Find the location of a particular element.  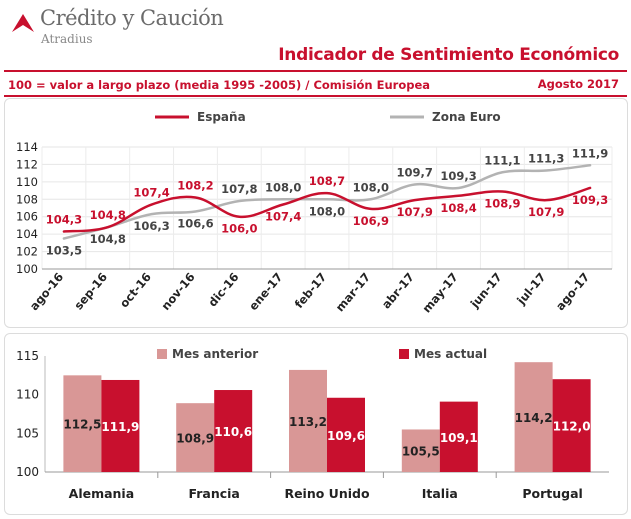

y-tick-label: 108 is located at coordinates (27, 199).